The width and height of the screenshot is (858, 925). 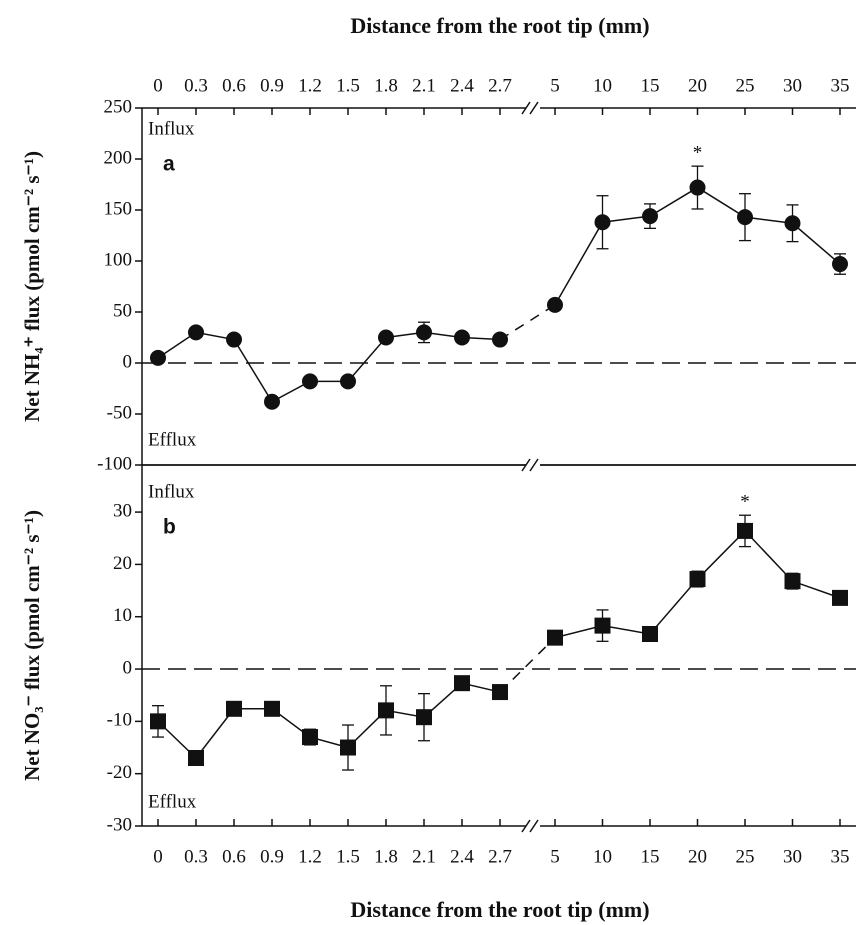 What do you see at coordinates (32, 286) in the screenshot?
I see `y-axis-title: Net NH₄⁺ flux (pmol cm⁻² s⁻¹)` at bounding box center [32, 286].